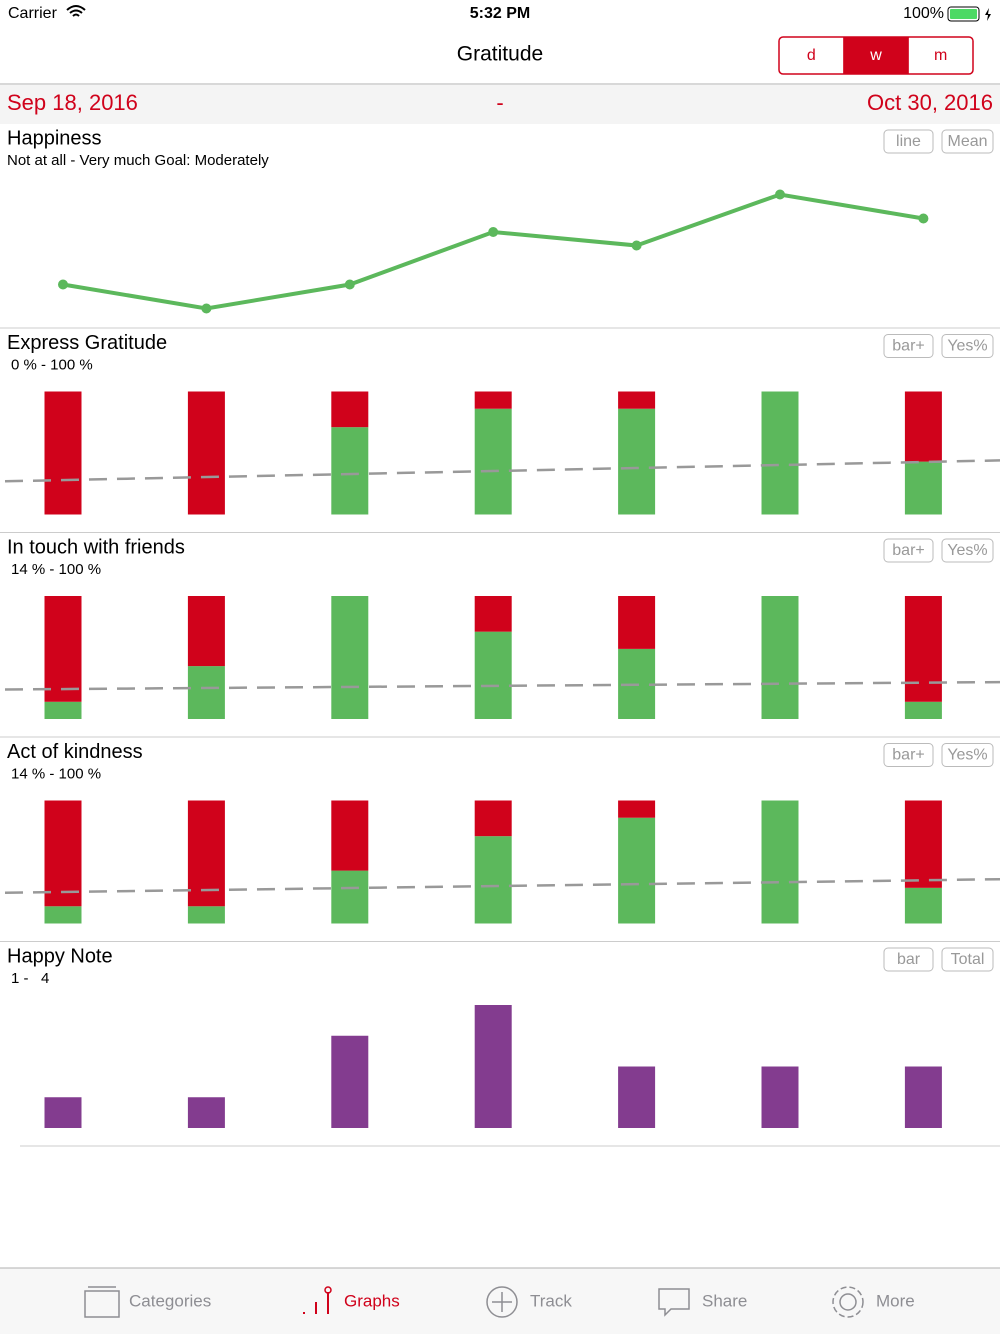  Describe the element at coordinates (30, 978) in the screenshot. I see `chart-subtitle: 1 - 4` at that location.